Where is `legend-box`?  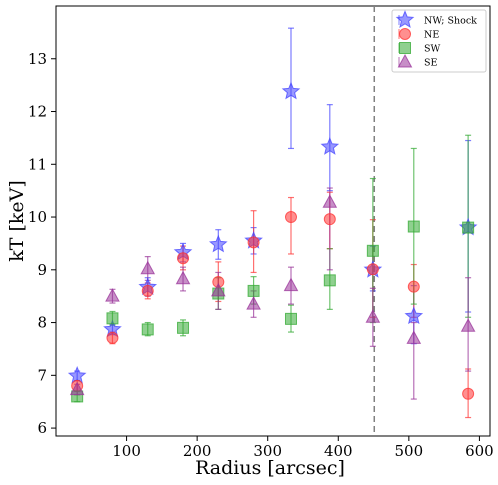
legend-box is located at coordinates (439, 41).